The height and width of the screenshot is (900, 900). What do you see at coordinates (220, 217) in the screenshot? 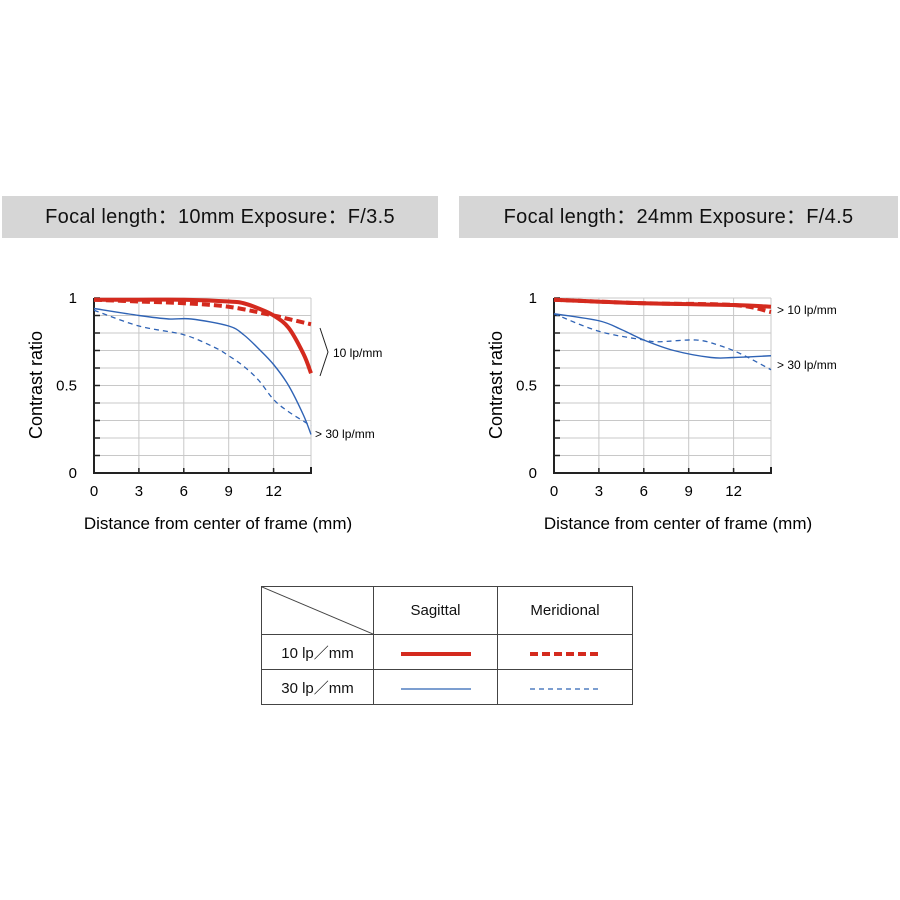
I see `chart-title-left: Focal length：10mm Exposure：F/3.5` at bounding box center [220, 217].